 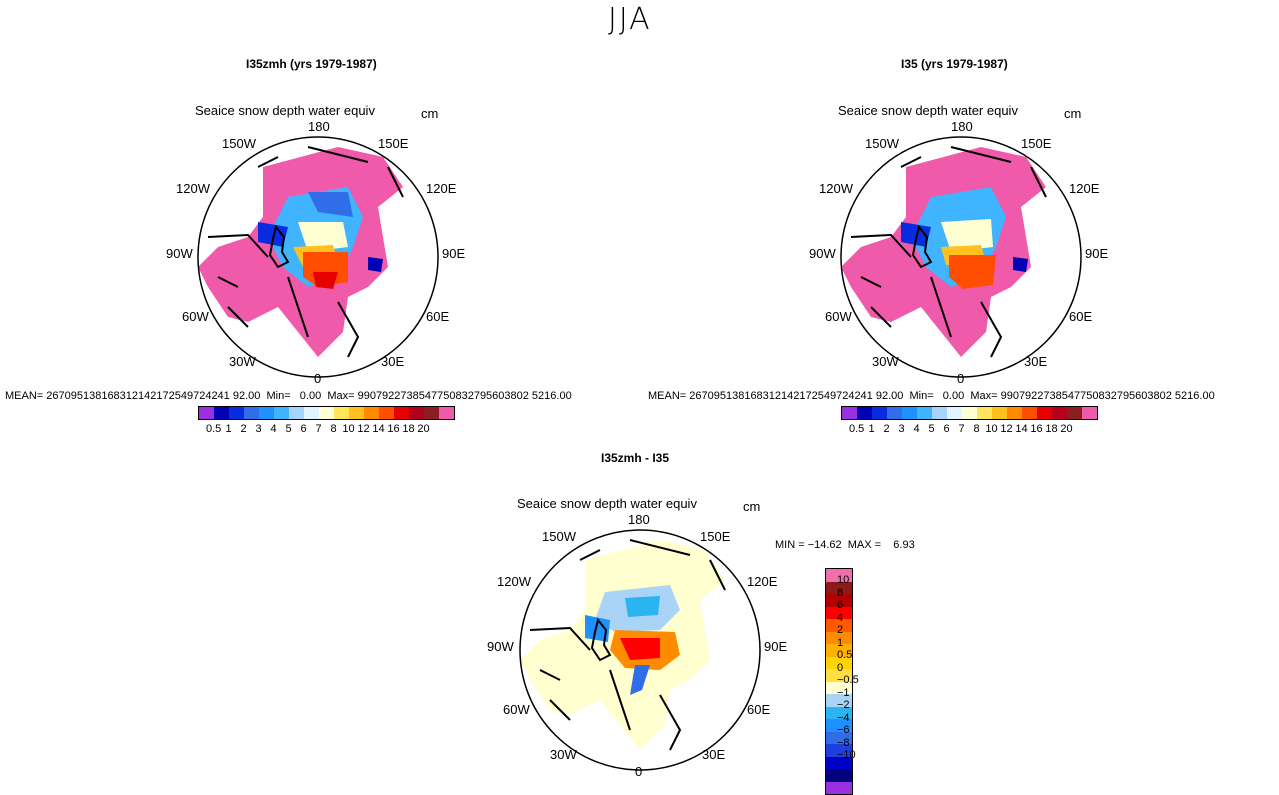 I want to click on right-lon-30w: 30W, so click(x=885, y=361).